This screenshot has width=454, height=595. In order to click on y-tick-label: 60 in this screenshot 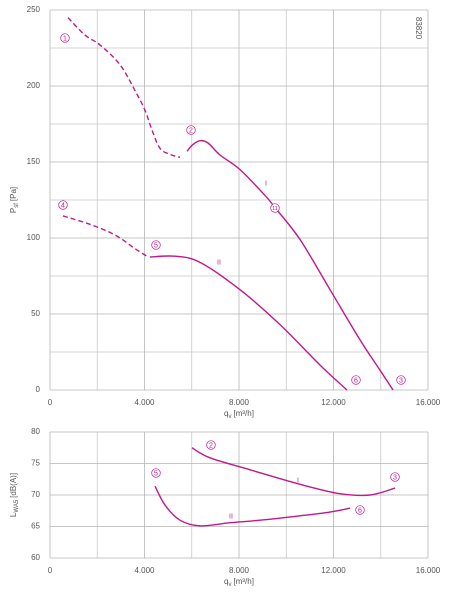, I will do `click(35, 557)`.